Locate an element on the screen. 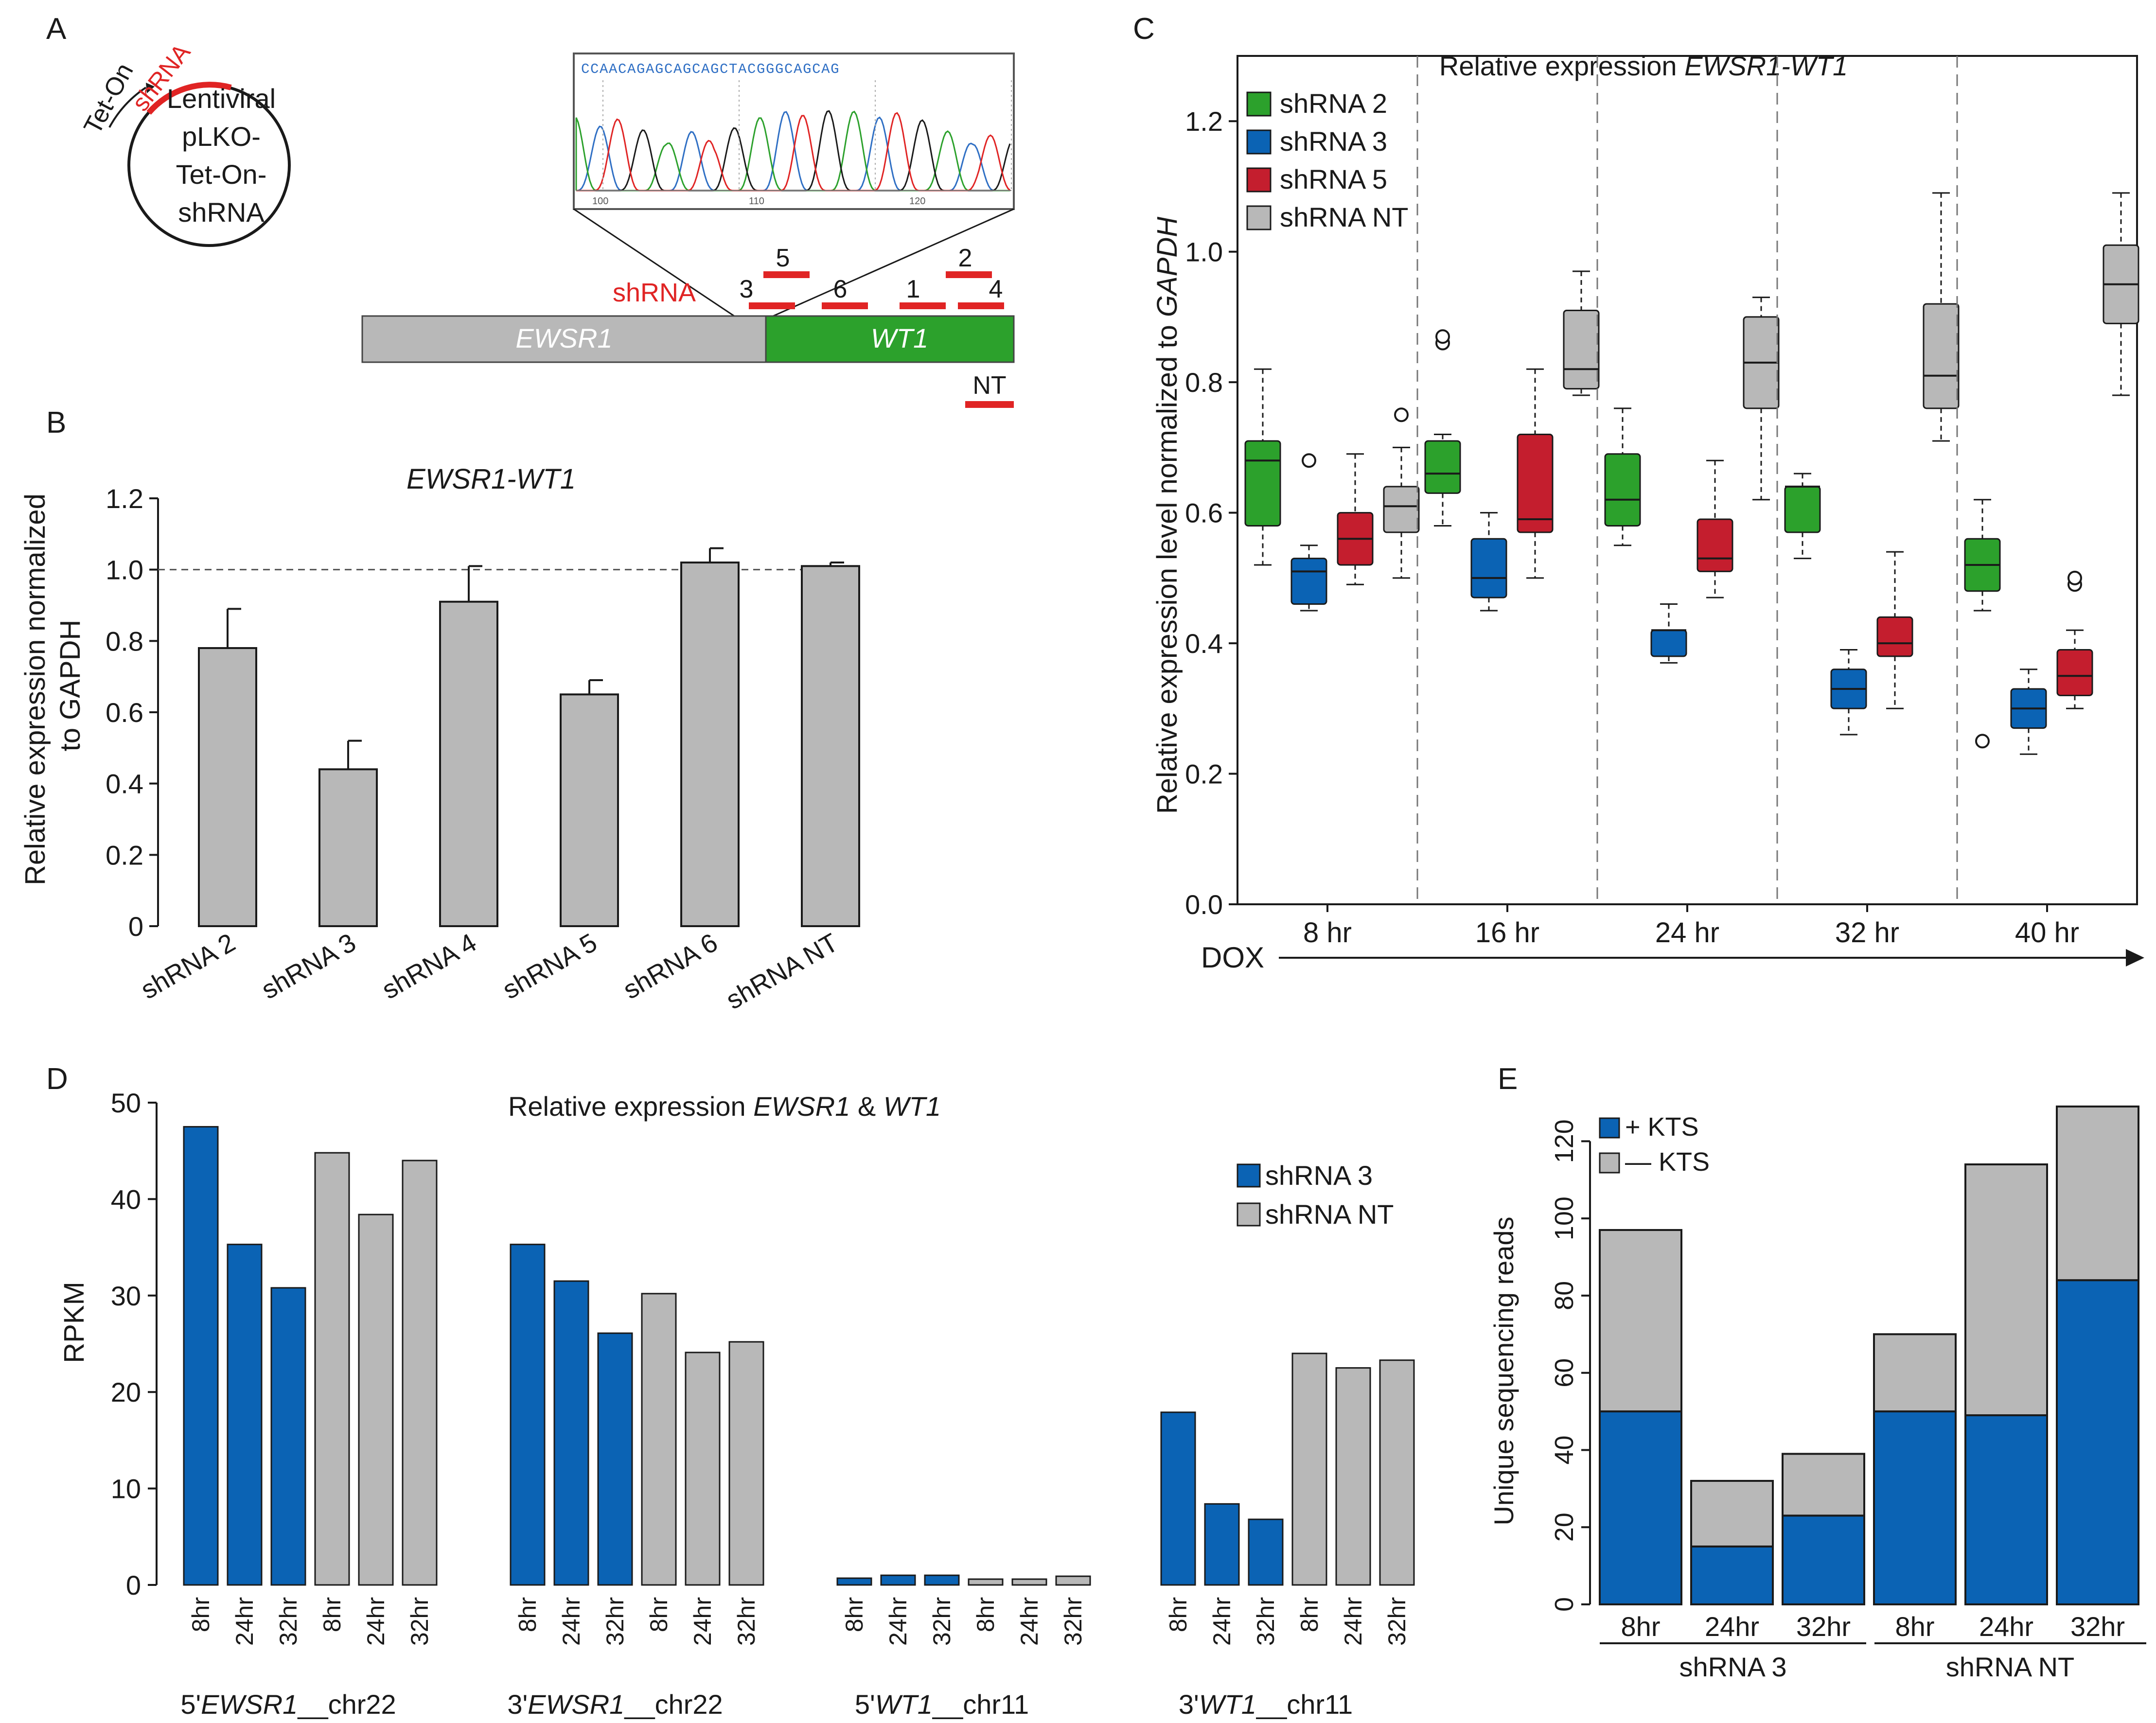 Image resolution: width=2156 pixels, height=1723 pixels. d-group-prefix: 3' is located at coordinates (1189, 1704).